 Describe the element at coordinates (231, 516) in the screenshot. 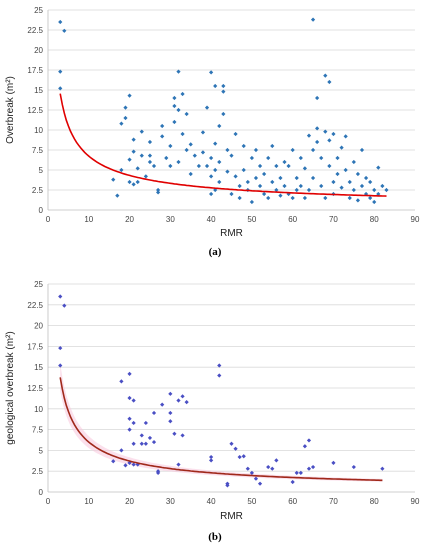

I see `x-axis-label-b: RMR` at that location.